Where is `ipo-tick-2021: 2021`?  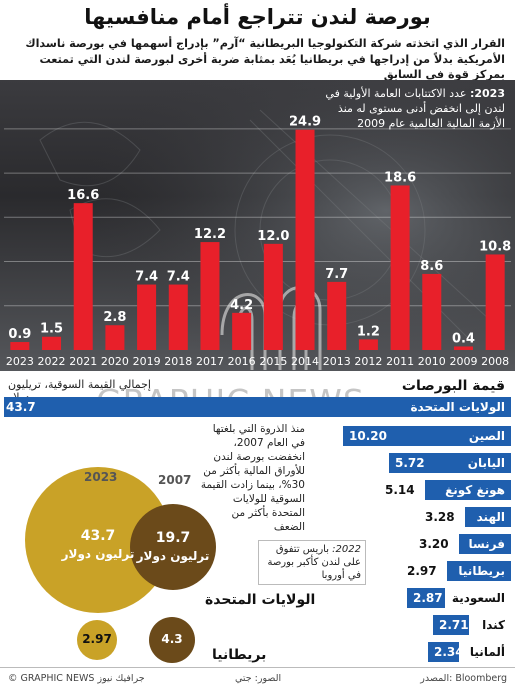
ipo-tick-2021: 2021 is located at coordinates (83, 361).